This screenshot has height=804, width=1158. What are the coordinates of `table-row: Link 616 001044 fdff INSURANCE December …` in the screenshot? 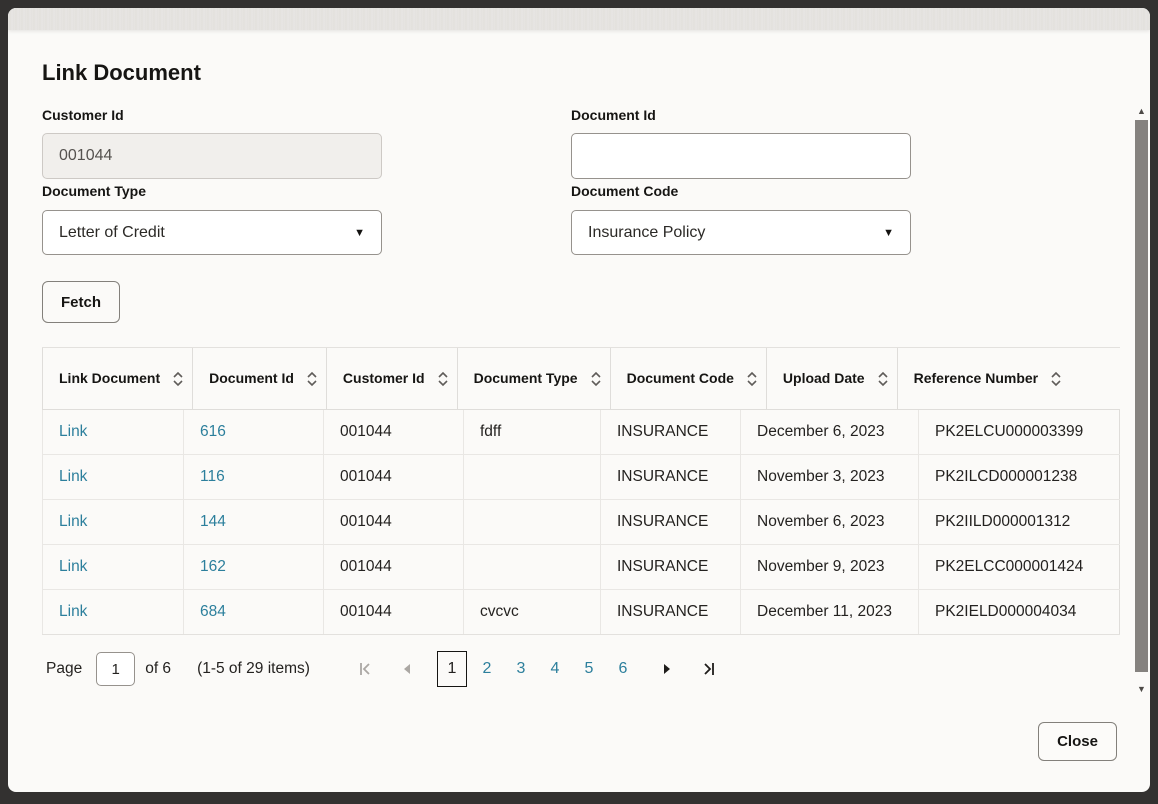 It's located at (581, 431).